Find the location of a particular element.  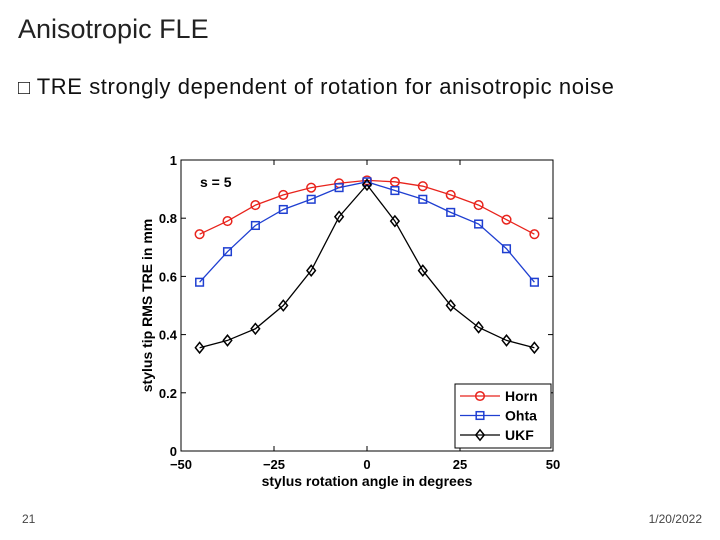

series-line-ohta is located at coordinates (367, 232).